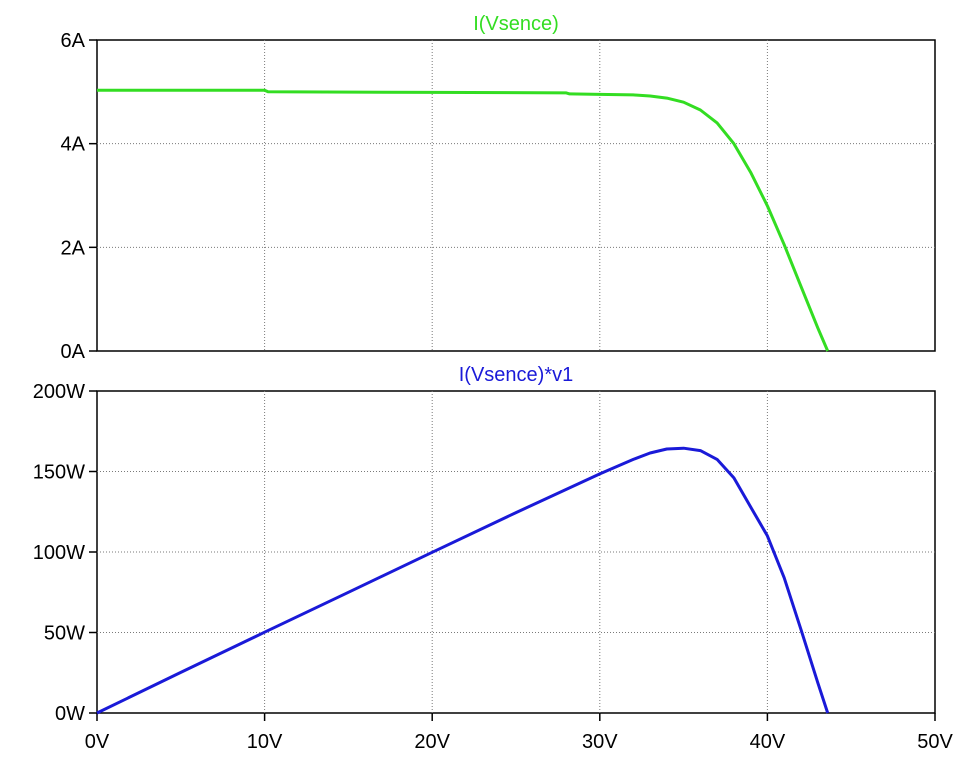 The height and width of the screenshot is (762, 957). What do you see at coordinates (935, 742) in the screenshot?
I see `x-tick-label: 50V` at bounding box center [935, 742].